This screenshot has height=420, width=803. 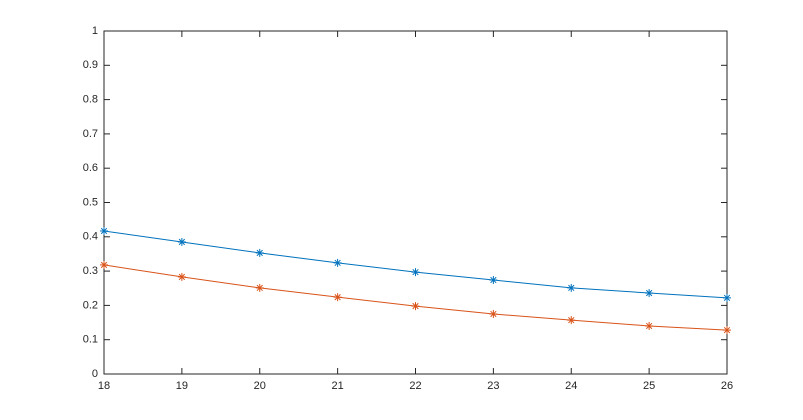 What do you see at coordinates (90, 305) in the screenshot?
I see `y-tick-label: 0.2` at bounding box center [90, 305].